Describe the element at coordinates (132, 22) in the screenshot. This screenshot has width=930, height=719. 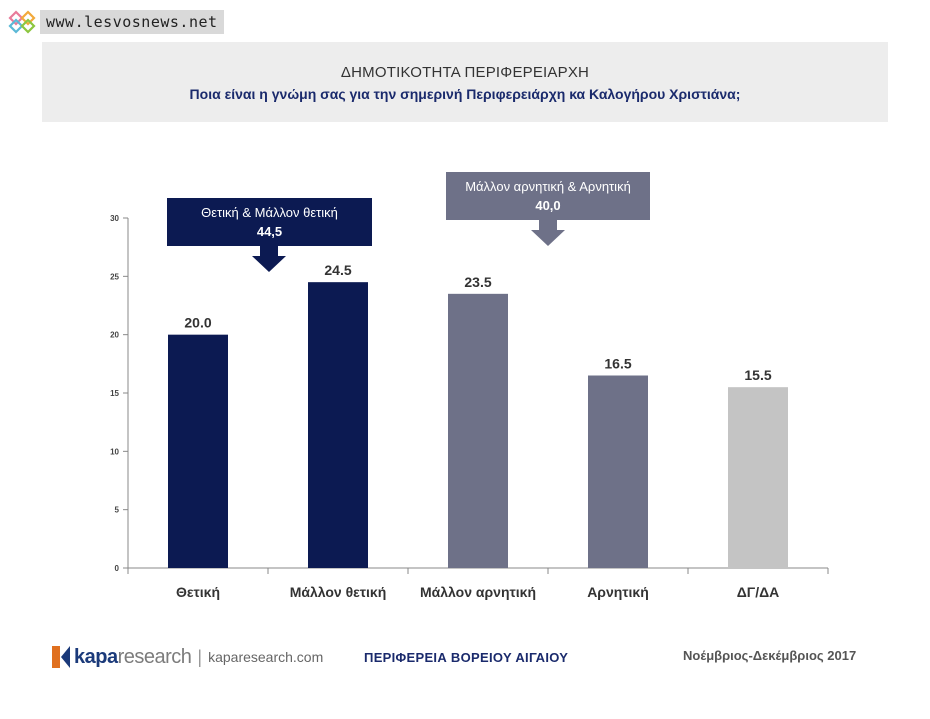
I see `watermark-url: www.lesvosnews.net` at that location.